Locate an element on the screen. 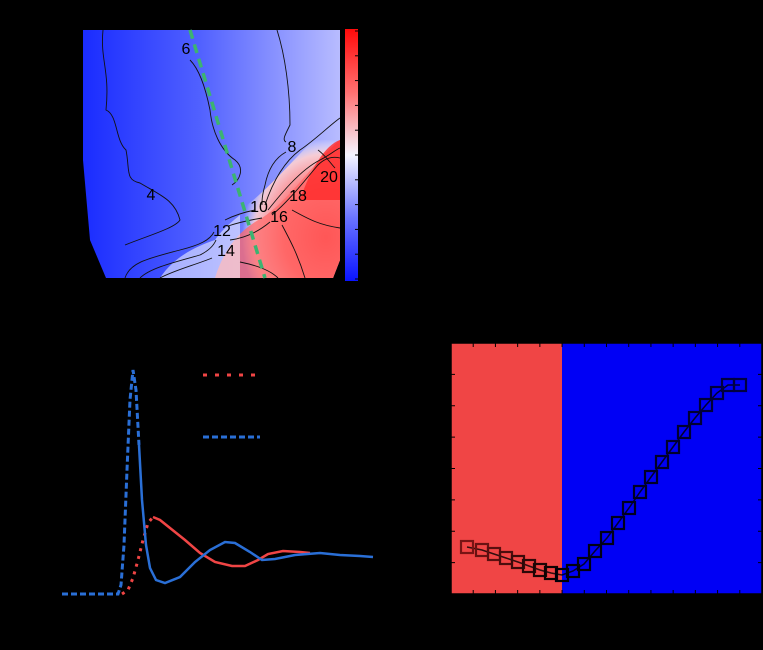  contour-label: 14 is located at coordinates (226, 251).